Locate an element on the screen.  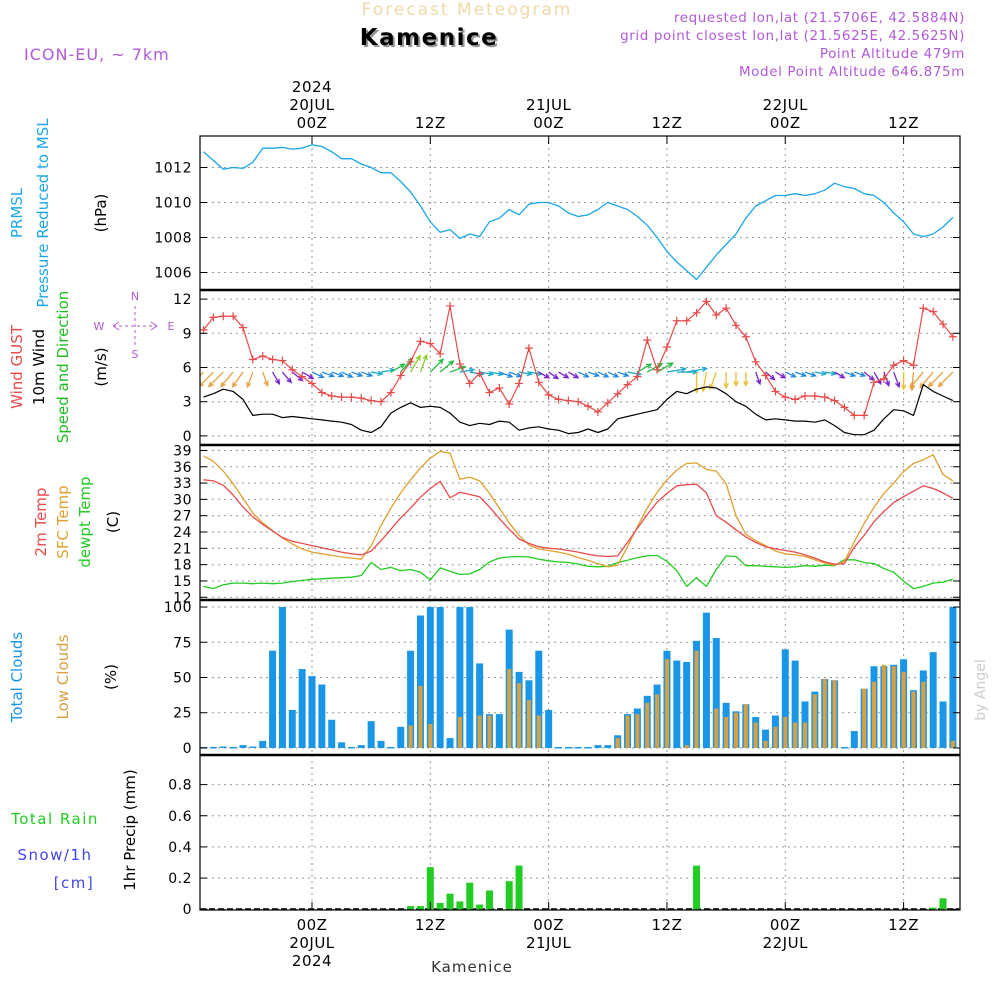
watermark: by Angel is located at coordinates (981, 689).